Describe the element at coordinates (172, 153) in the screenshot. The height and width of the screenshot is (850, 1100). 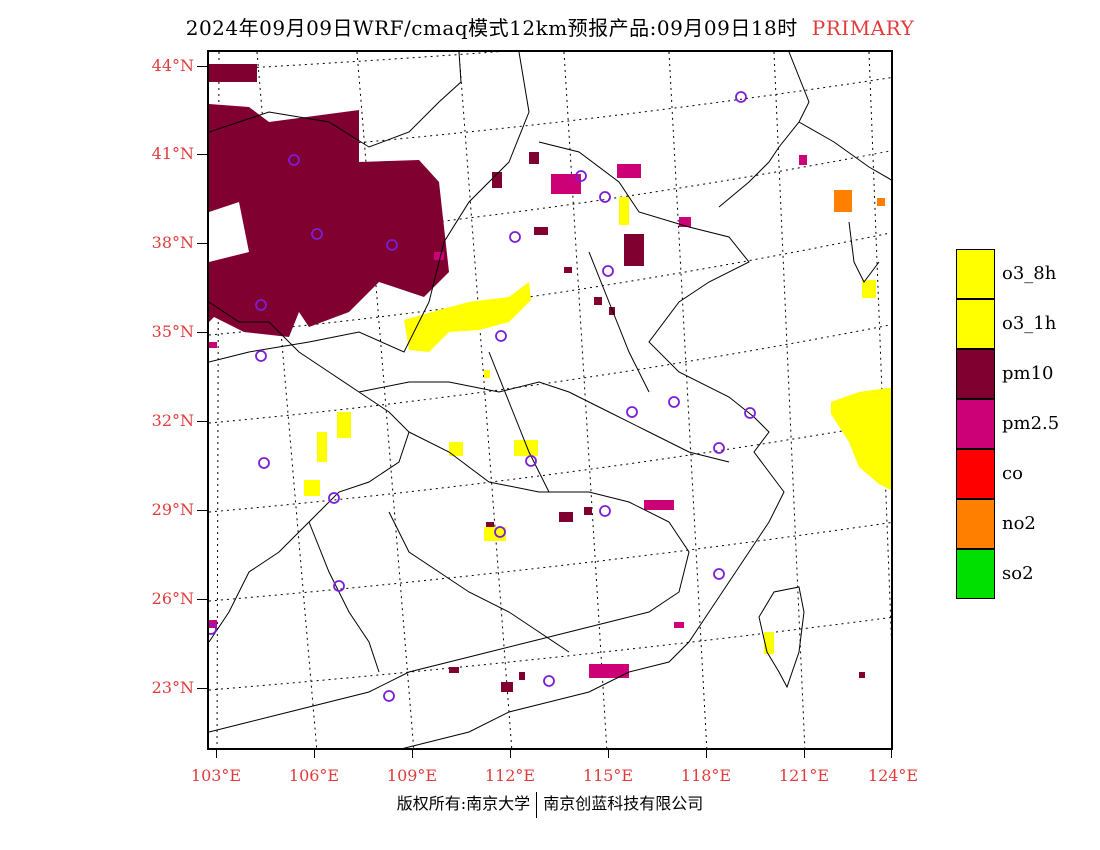
I see `lat-label-41: 41°N` at that location.